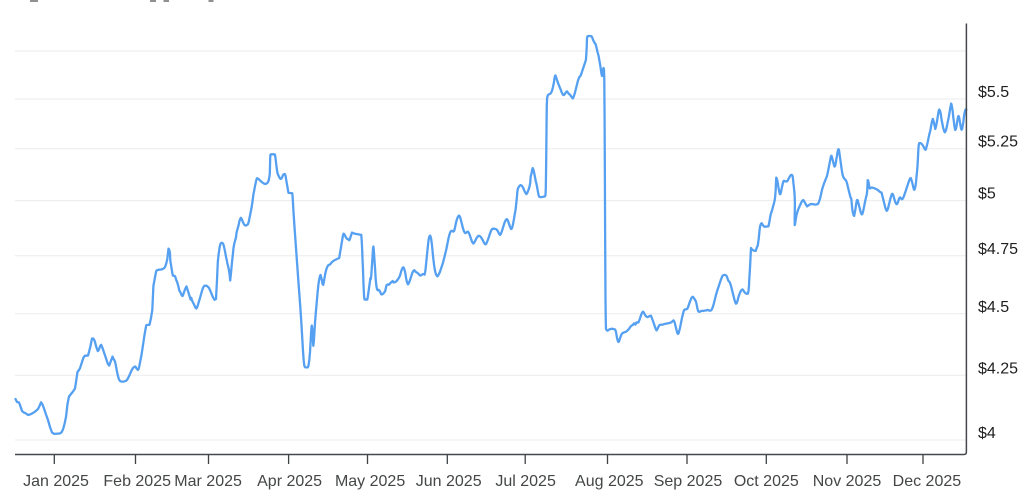 This screenshot has height=501, width=1024. I want to click on svg-text: Jul 2025, so click(525, 481).